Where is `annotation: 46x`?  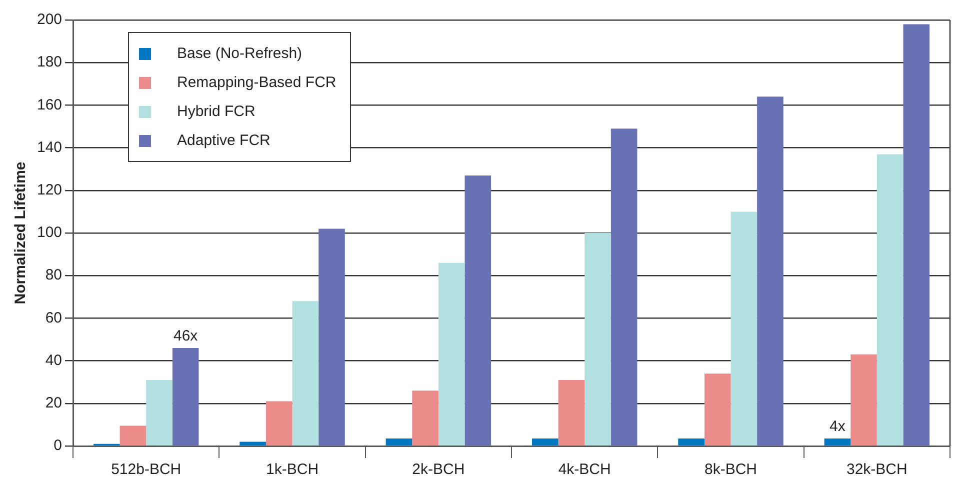 annotation: 46x is located at coordinates (185, 336).